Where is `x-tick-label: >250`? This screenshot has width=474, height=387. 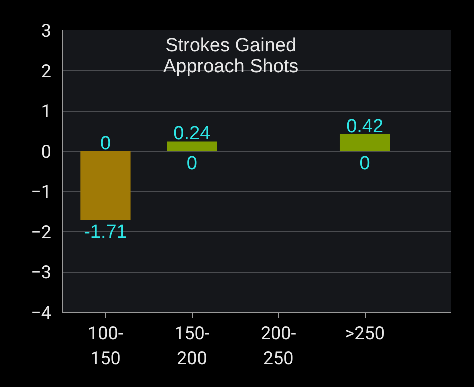
x-tick-label: >250 is located at coordinates (365, 334).